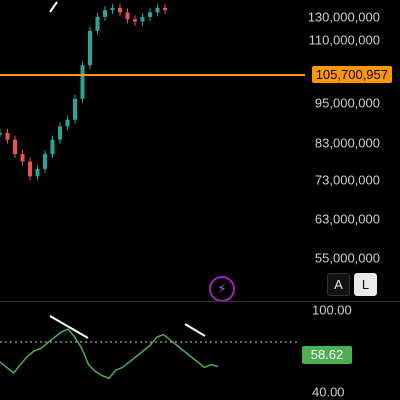  I want to click on rsi-value-tag: 58.62, so click(327, 355).